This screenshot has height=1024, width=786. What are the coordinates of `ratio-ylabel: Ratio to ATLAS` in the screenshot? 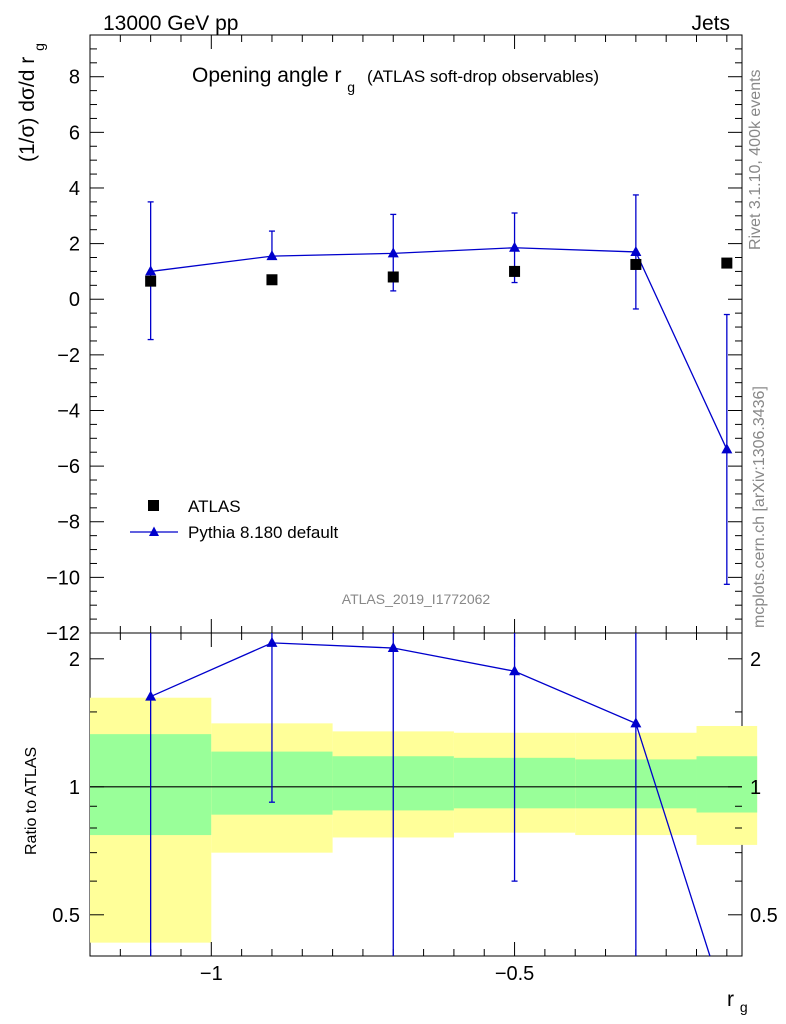 It's located at (31, 801).